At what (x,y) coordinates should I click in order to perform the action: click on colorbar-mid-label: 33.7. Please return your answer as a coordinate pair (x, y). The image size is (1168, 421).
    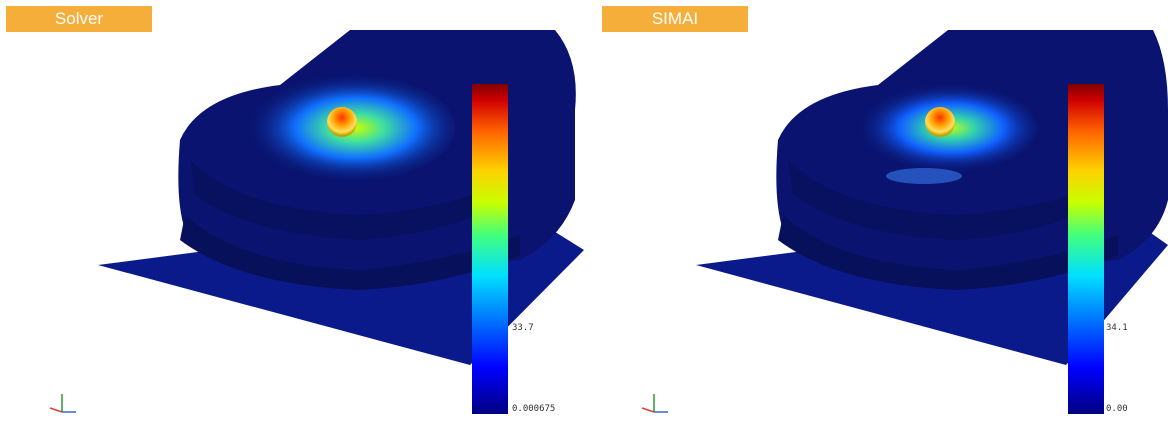
    Looking at the image, I should click on (523, 328).